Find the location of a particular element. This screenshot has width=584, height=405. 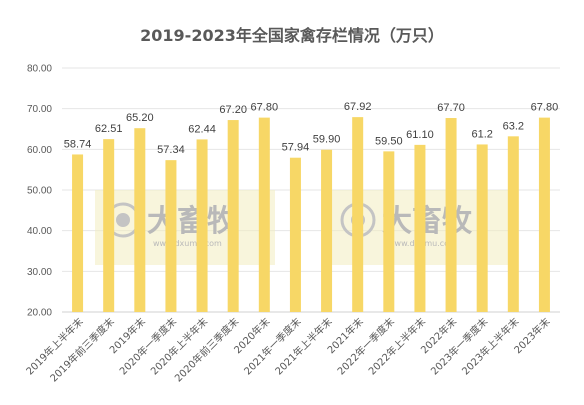

data-label: 59.50 is located at coordinates (389, 141).